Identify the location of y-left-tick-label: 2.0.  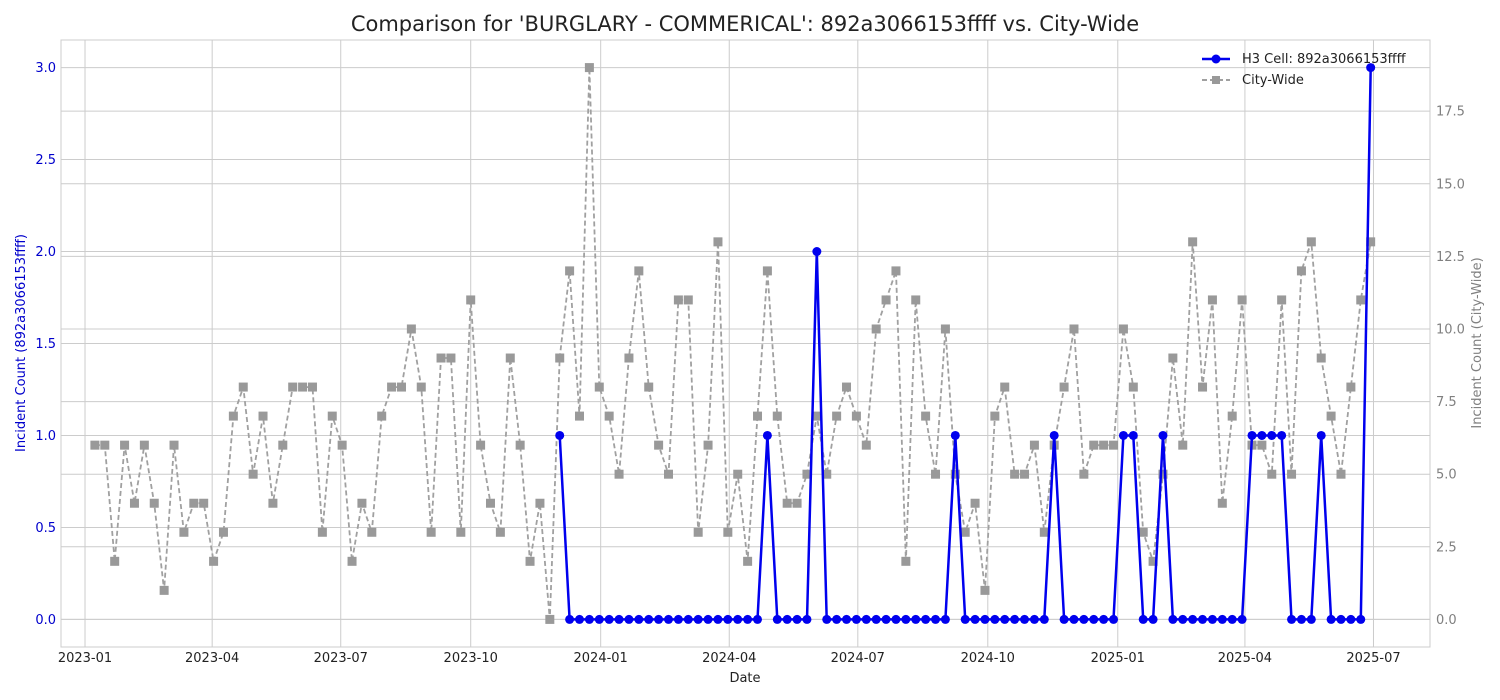
(45, 252).